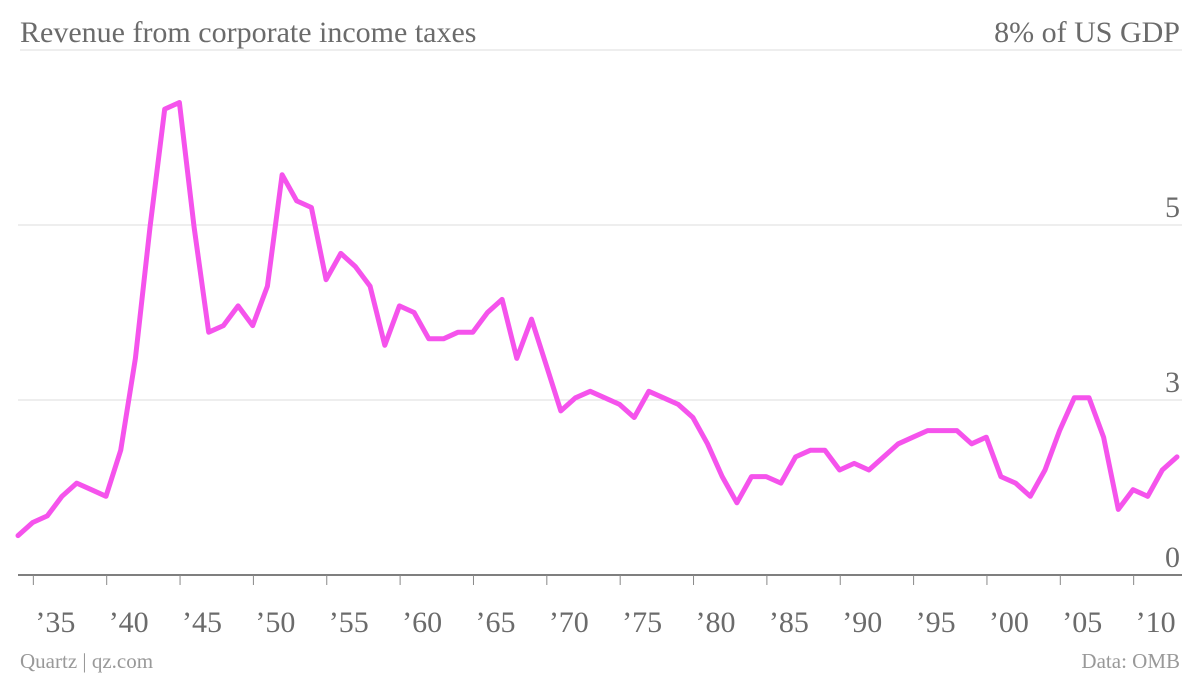 This screenshot has height=676, width=1200. What do you see at coordinates (1172, 382) in the screenshot?
I see `y-tick-label: 3` at bounding box center [1172, 382].